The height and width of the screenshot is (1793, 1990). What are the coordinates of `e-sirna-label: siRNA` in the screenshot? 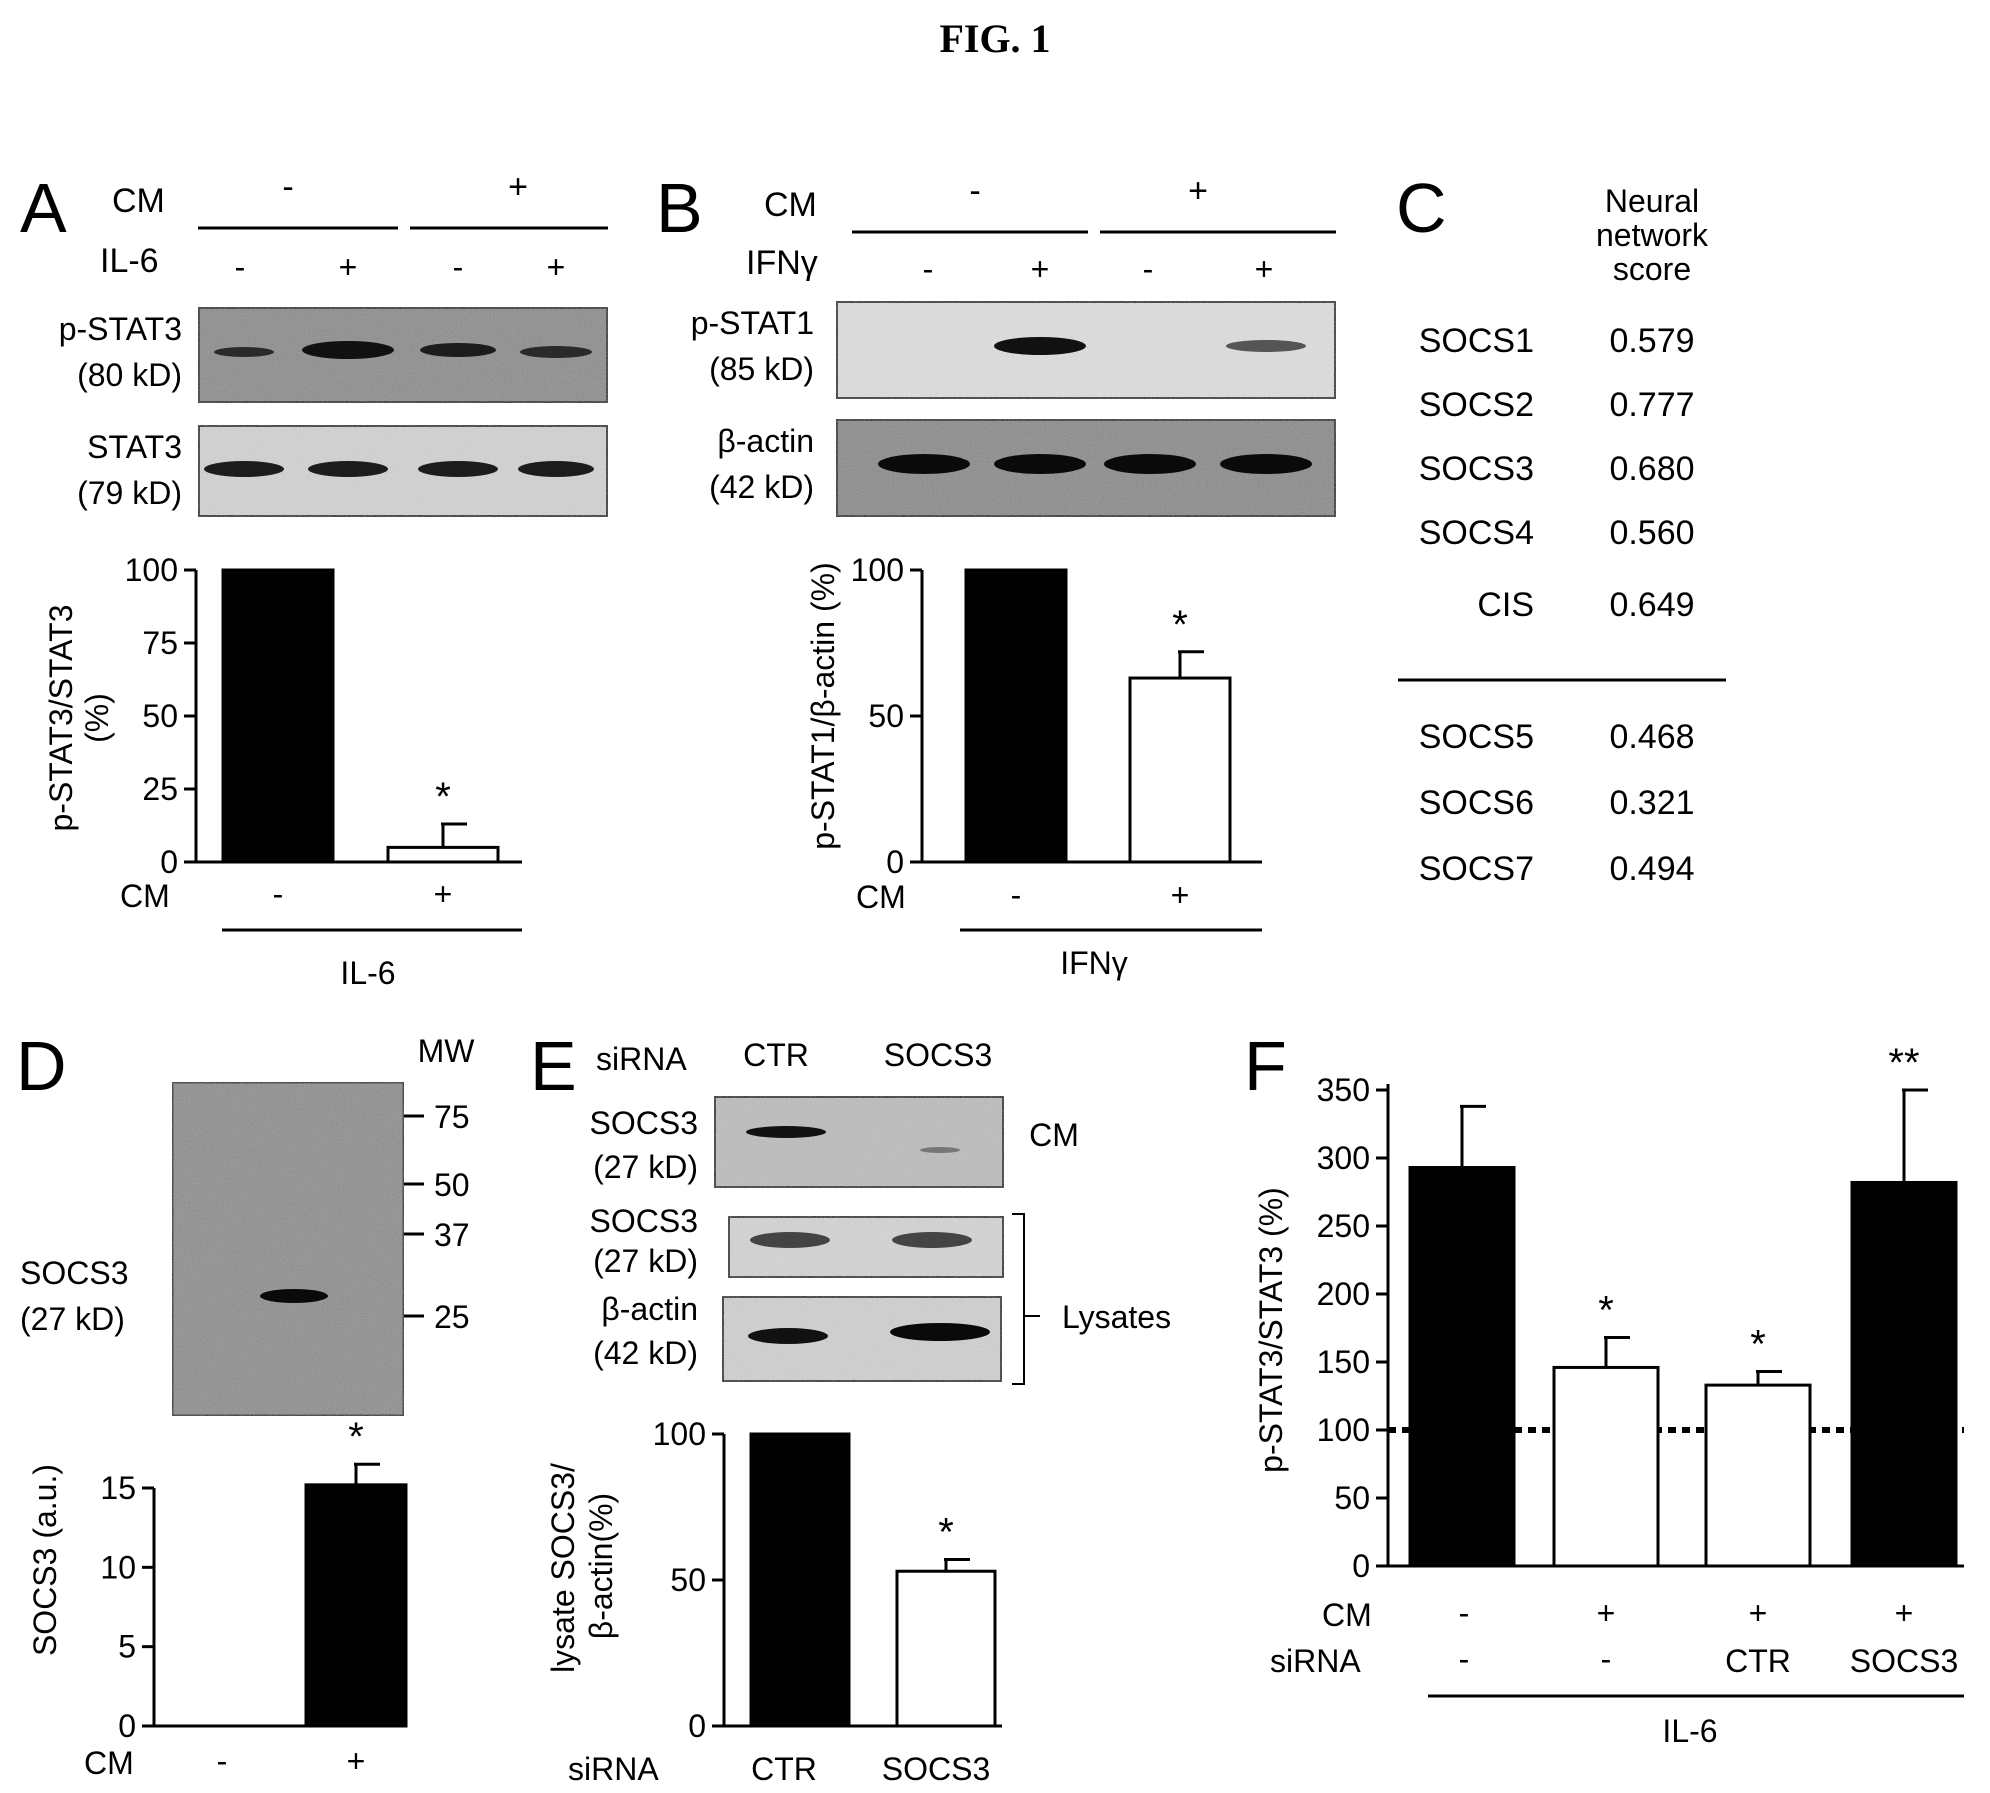 It's located at (641, 1059).